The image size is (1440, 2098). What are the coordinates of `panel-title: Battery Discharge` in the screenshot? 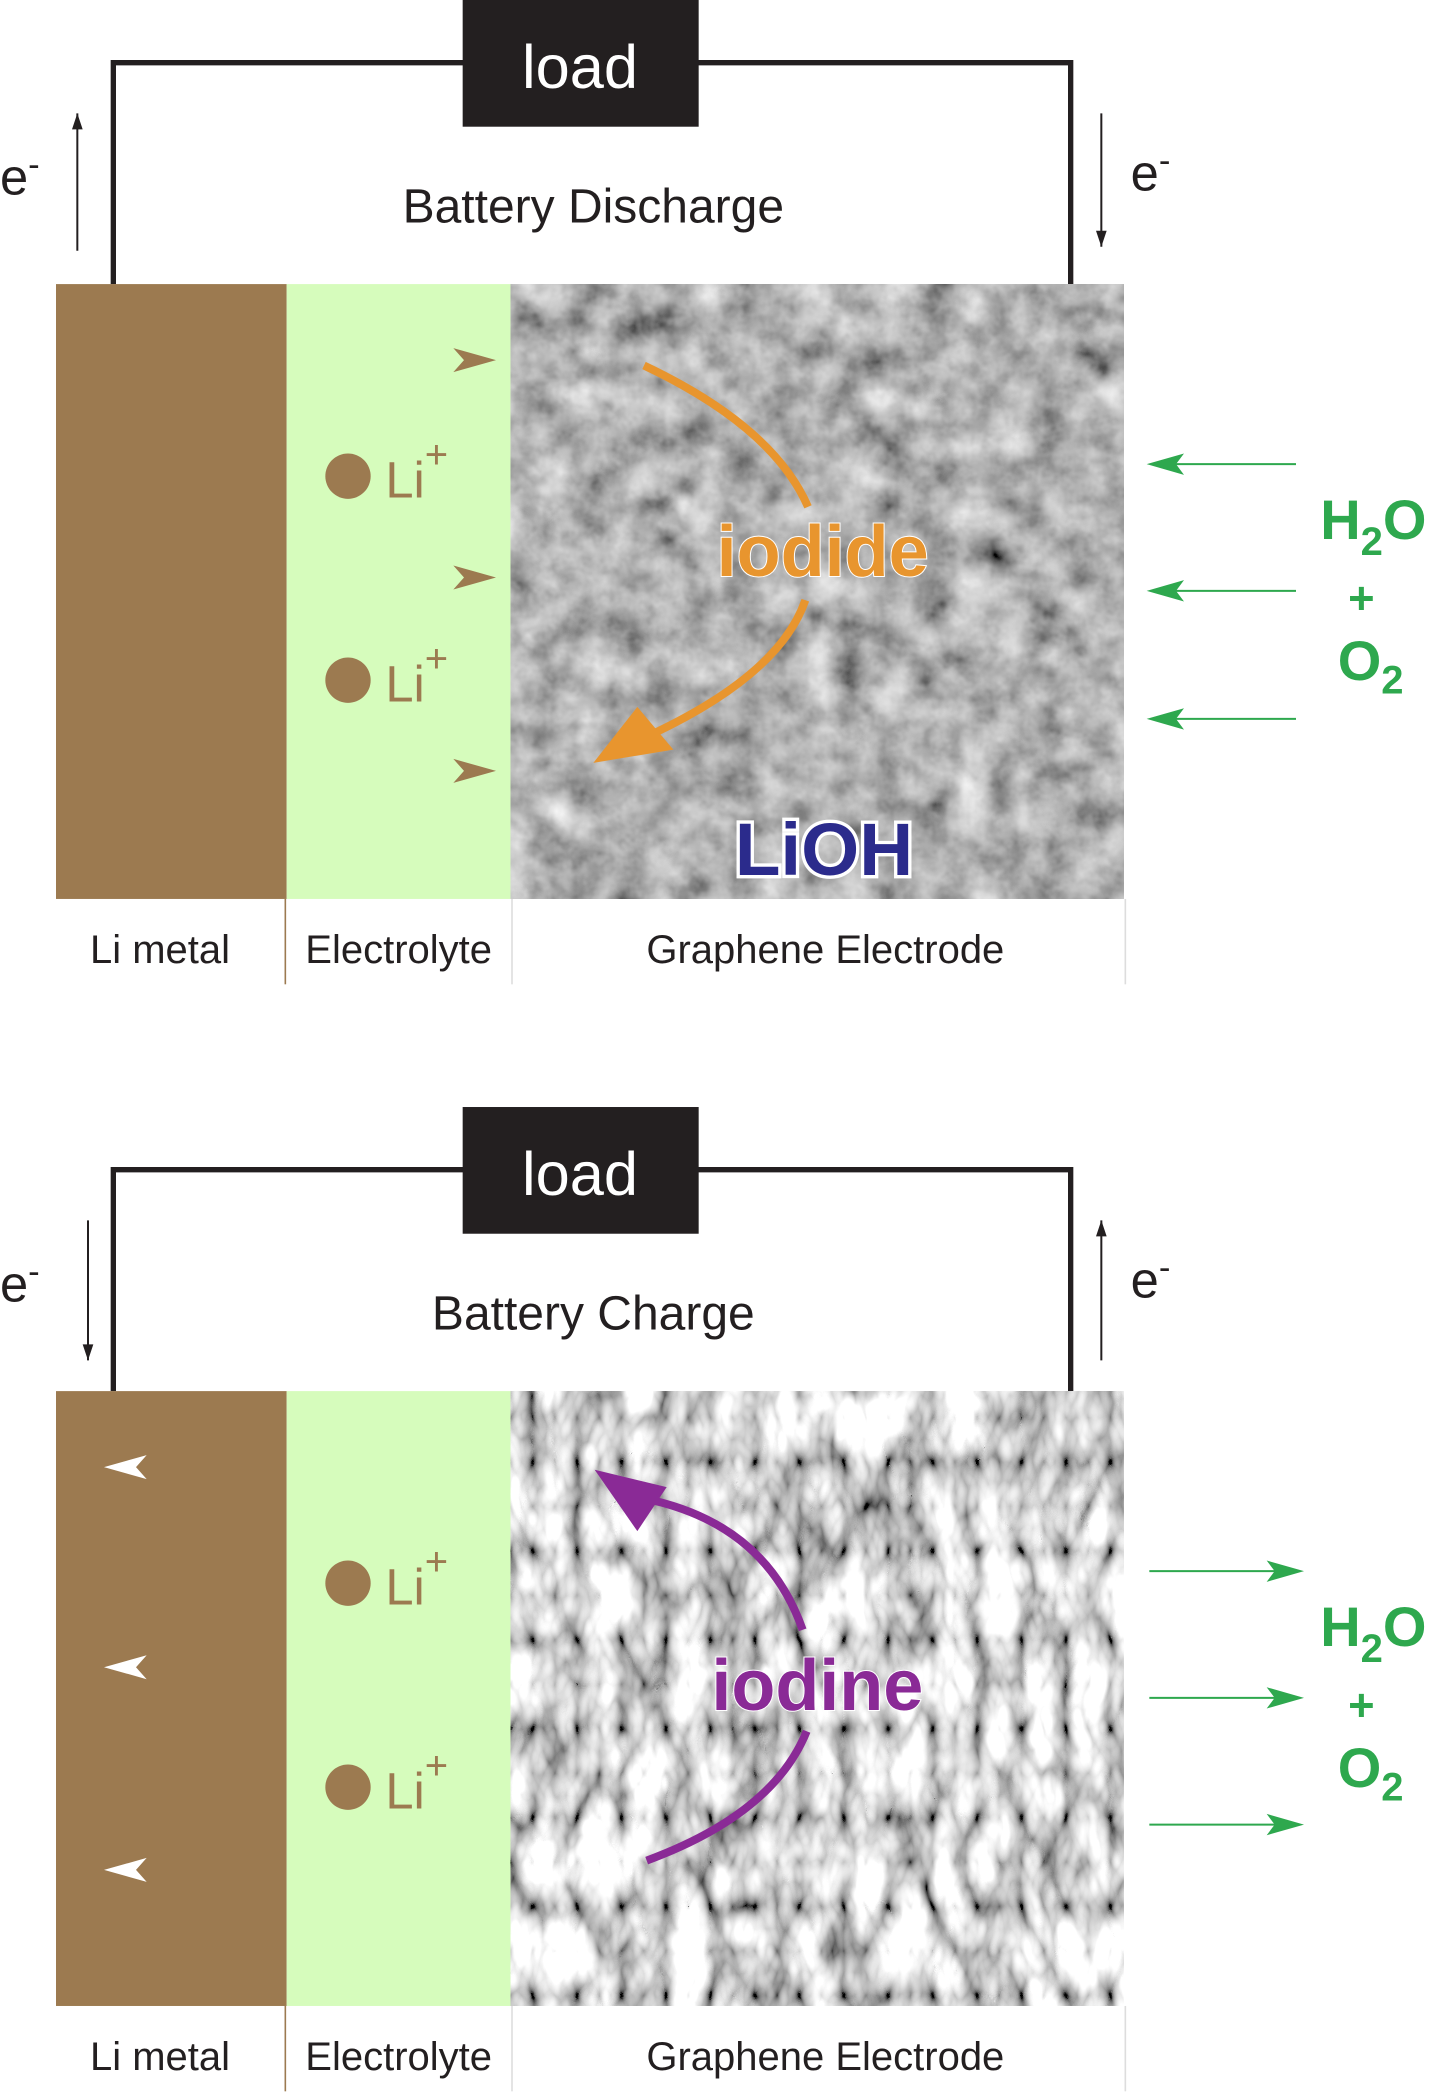 It's located at (593, 207).